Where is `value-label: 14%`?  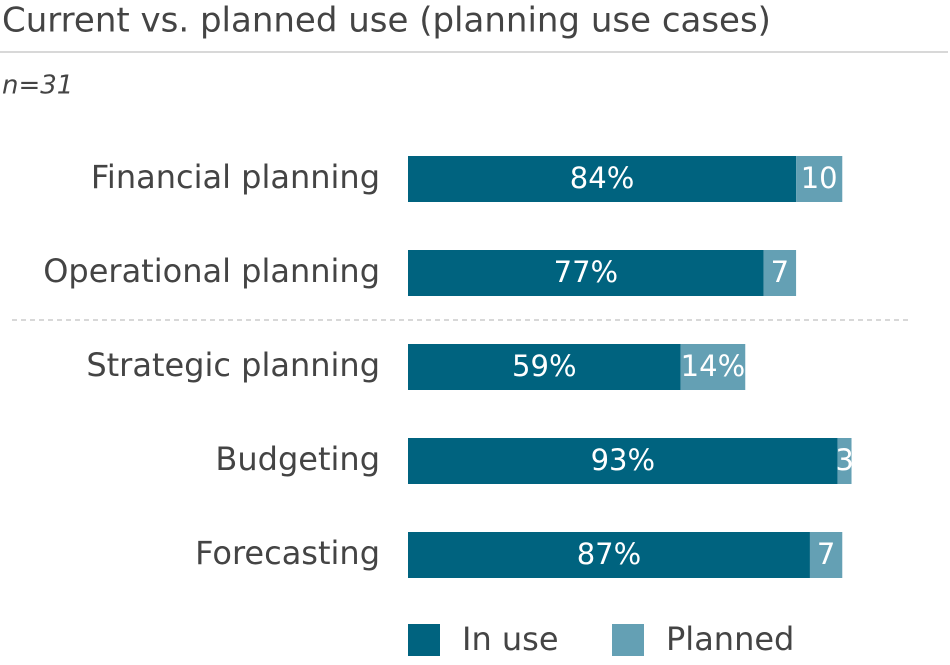
value-label: 14% is located at coordinates (713, 366).